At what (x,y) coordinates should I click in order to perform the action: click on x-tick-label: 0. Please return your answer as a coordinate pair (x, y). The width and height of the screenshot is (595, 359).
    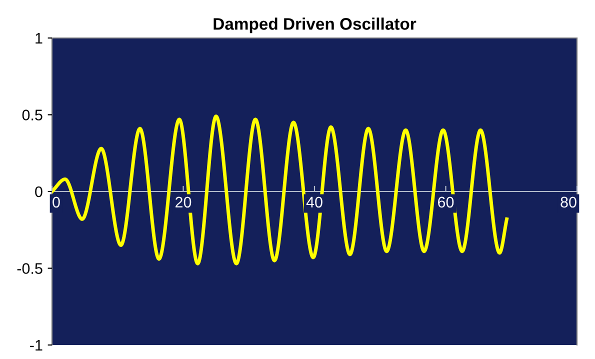
    Looking at the image, I should click on (56, 202).